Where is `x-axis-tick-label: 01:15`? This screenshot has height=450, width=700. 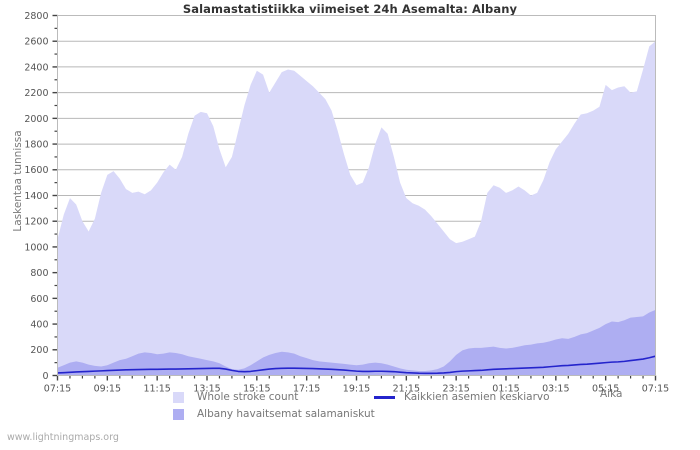 x-axis-tick-label: 01:15 is located at coordinates (505, 389).